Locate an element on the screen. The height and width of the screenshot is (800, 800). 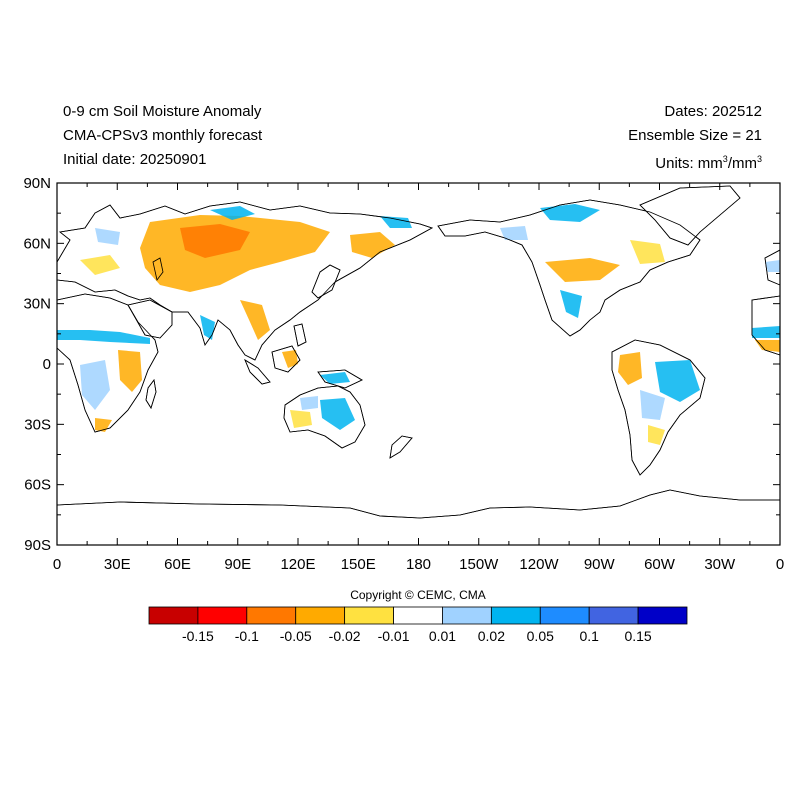
madagascar-outline is located at coordinates (151, 394).